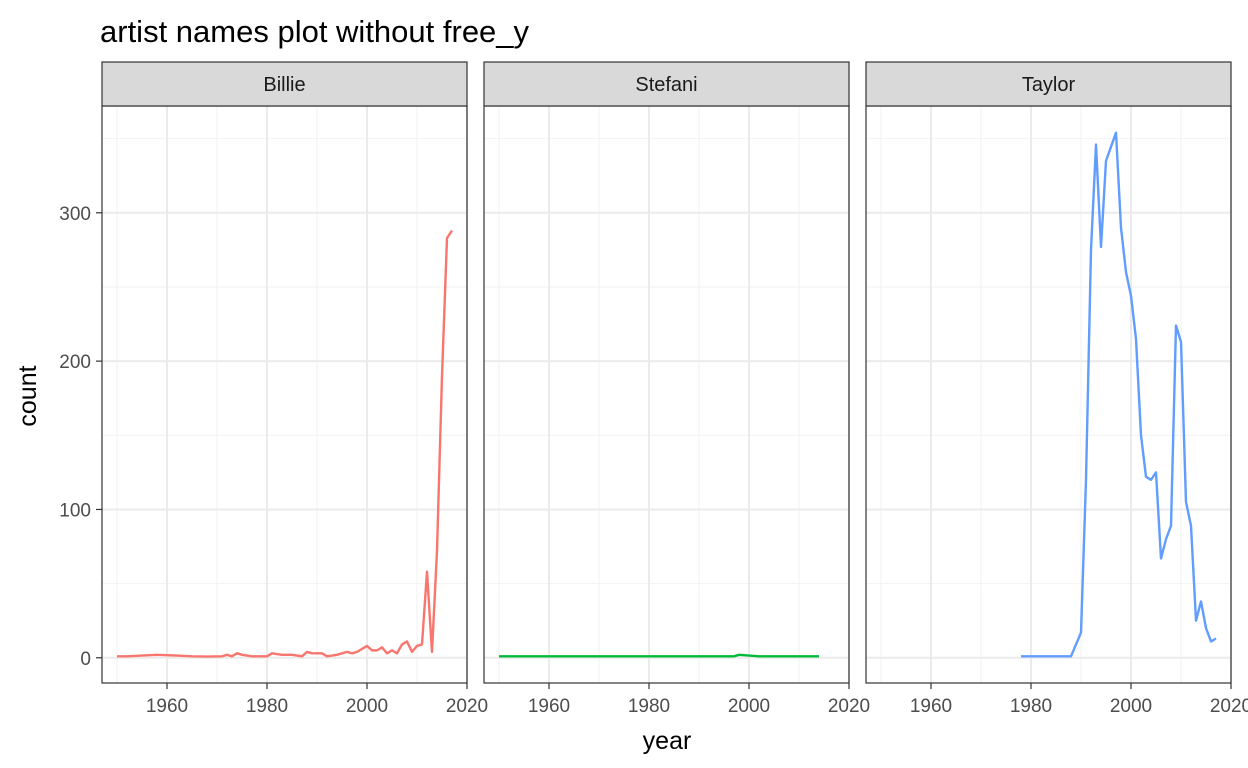  Describe the element at coordinates (667, 741) in the screenshot. I see `x-axis-title: year` at that location.